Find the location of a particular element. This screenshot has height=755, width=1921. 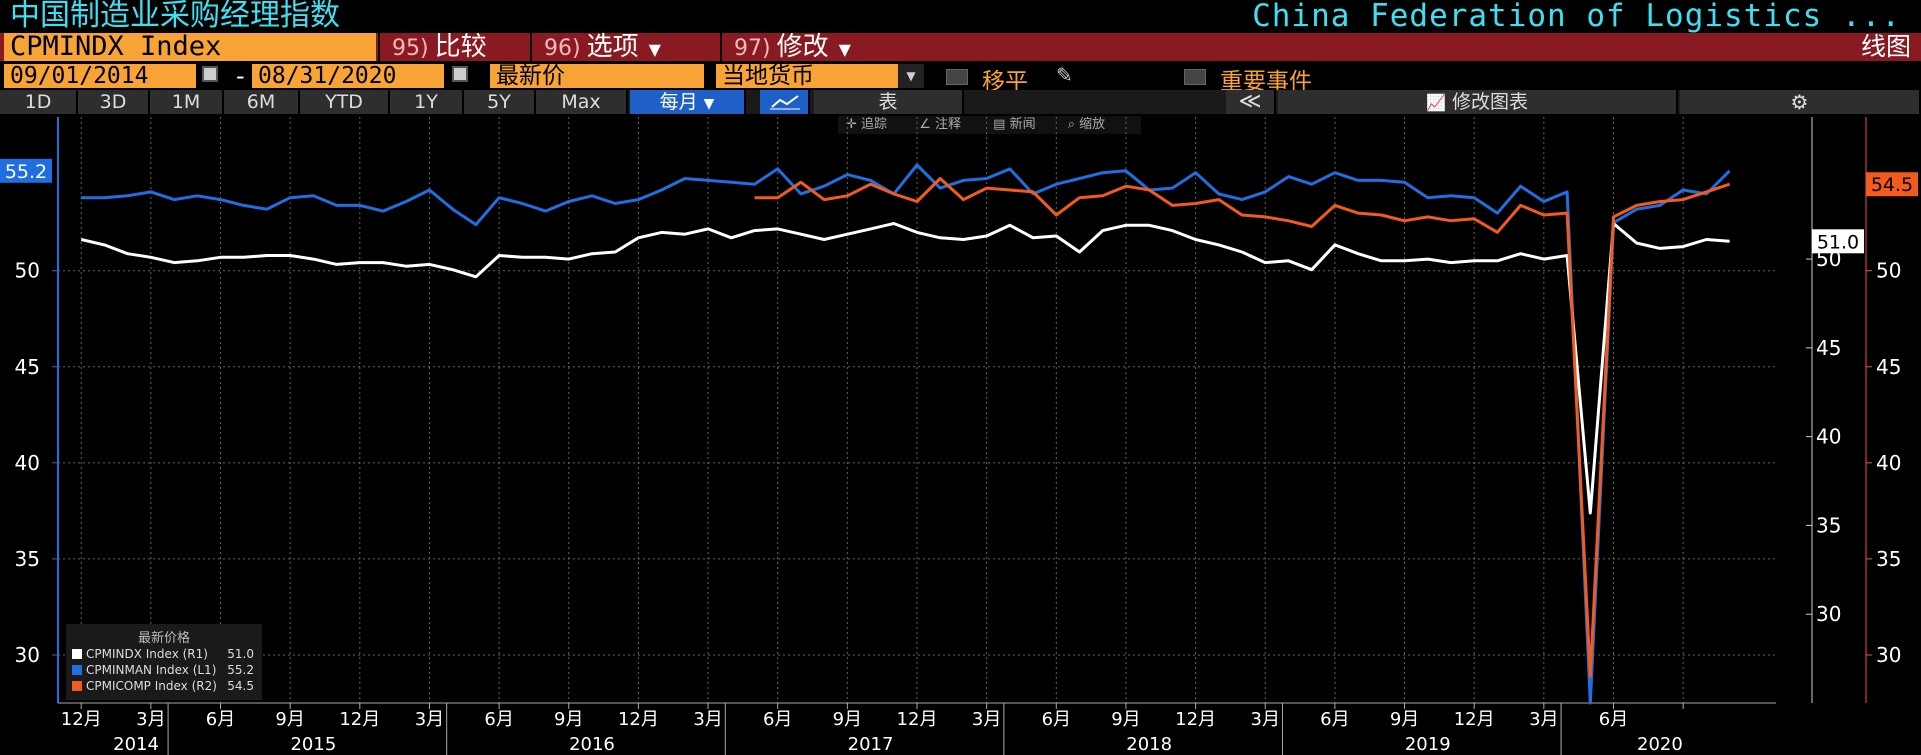

right2-tick-label: 30 is located at coordinates (1888, 655).